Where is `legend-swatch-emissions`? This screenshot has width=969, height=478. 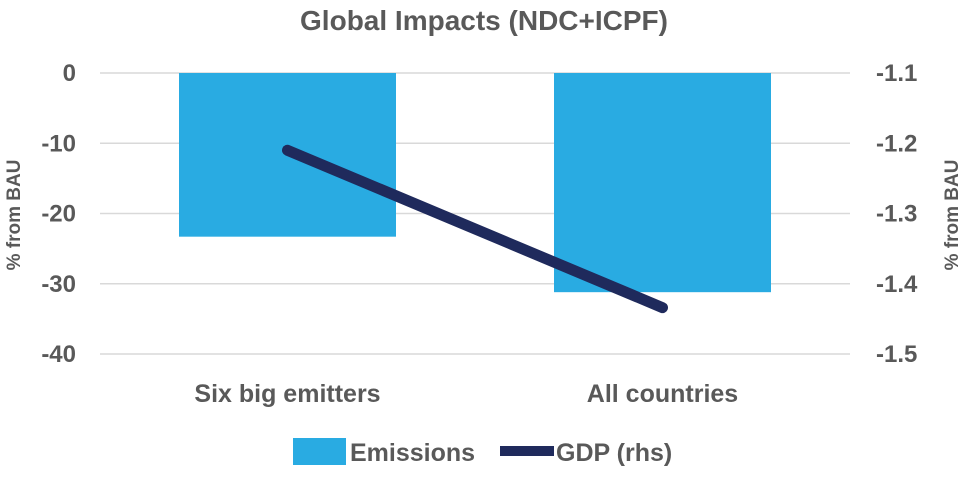 legend-swatch-emissions is located at coordinates (319, 451).